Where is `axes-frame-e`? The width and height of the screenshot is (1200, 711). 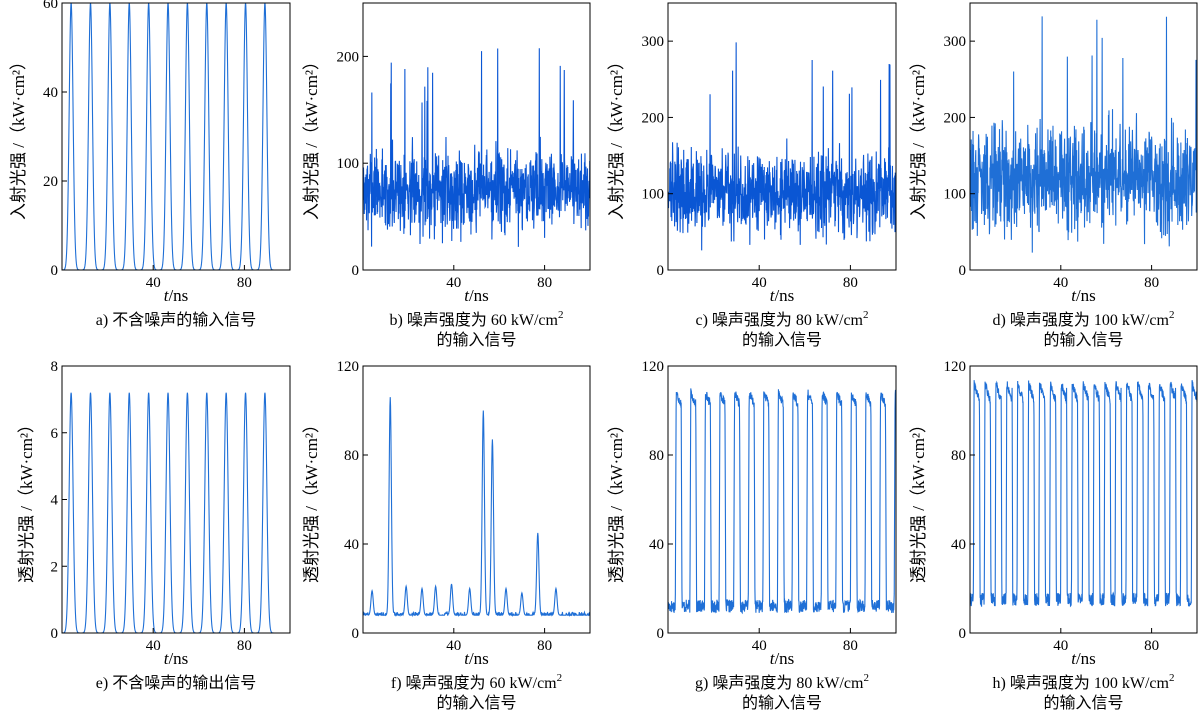 axes-frame-e is located at coordinates (176, 499).